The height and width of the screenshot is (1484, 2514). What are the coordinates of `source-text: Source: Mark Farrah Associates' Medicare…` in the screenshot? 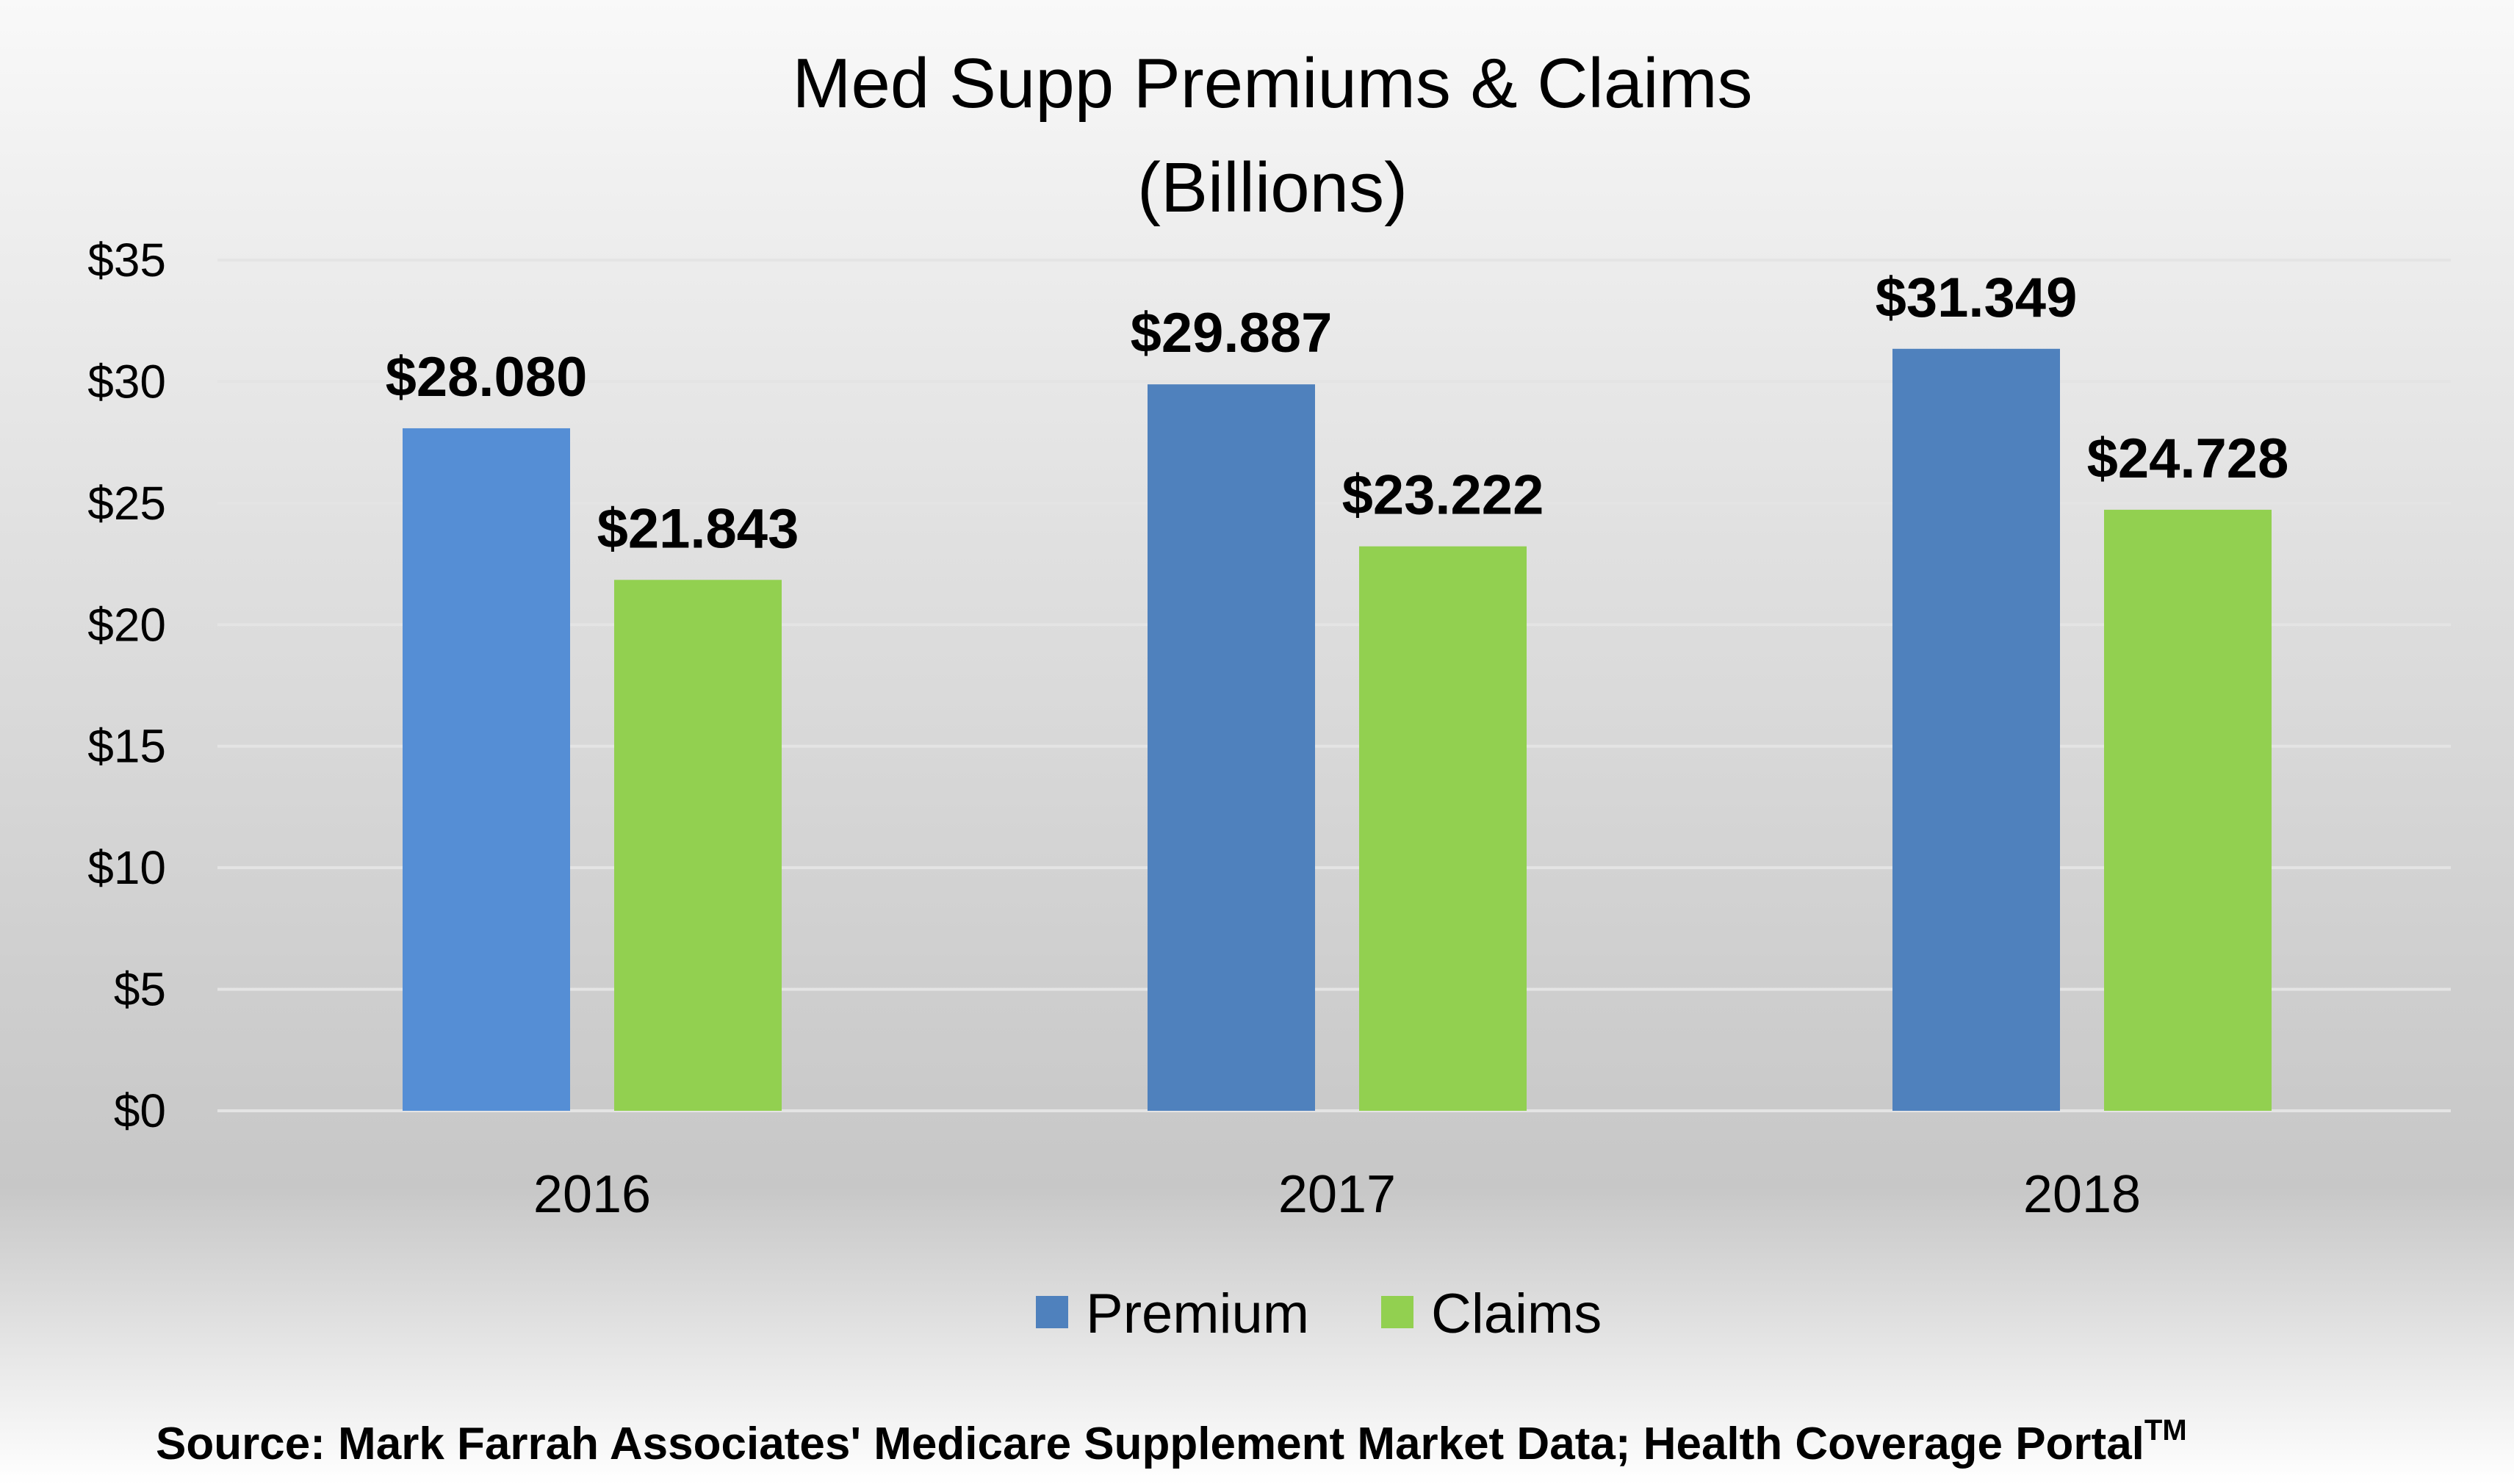 It's located at (1150, 1444).